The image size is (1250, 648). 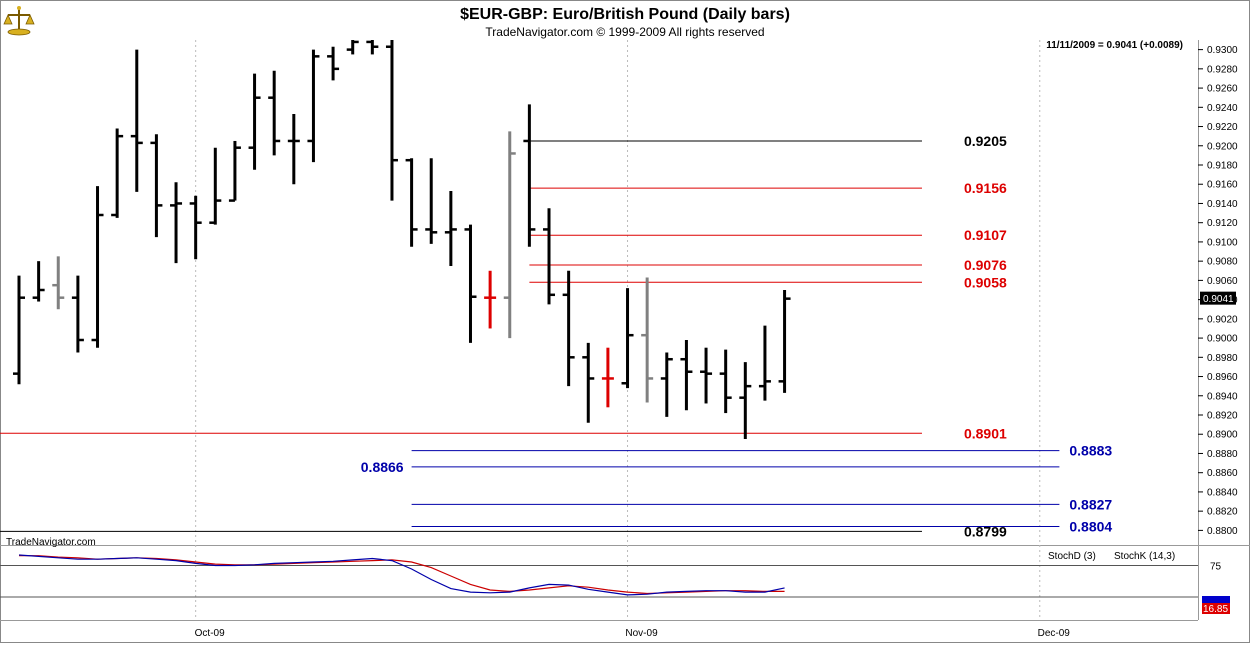 I want to click on level-label: 0.8866, so click(x=382, y=467).